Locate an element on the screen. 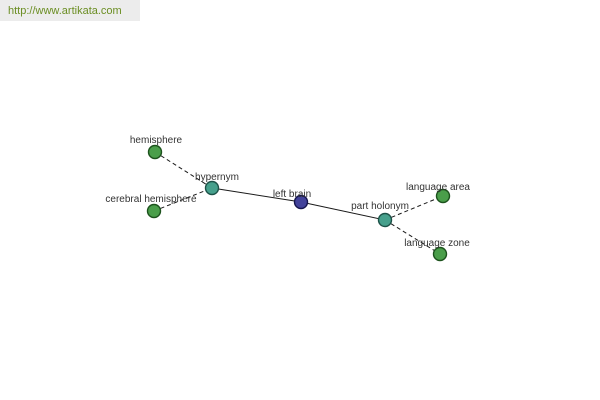 The image size is (600, 400). graph-node-part-holonym is located at coordinates (385, 220).